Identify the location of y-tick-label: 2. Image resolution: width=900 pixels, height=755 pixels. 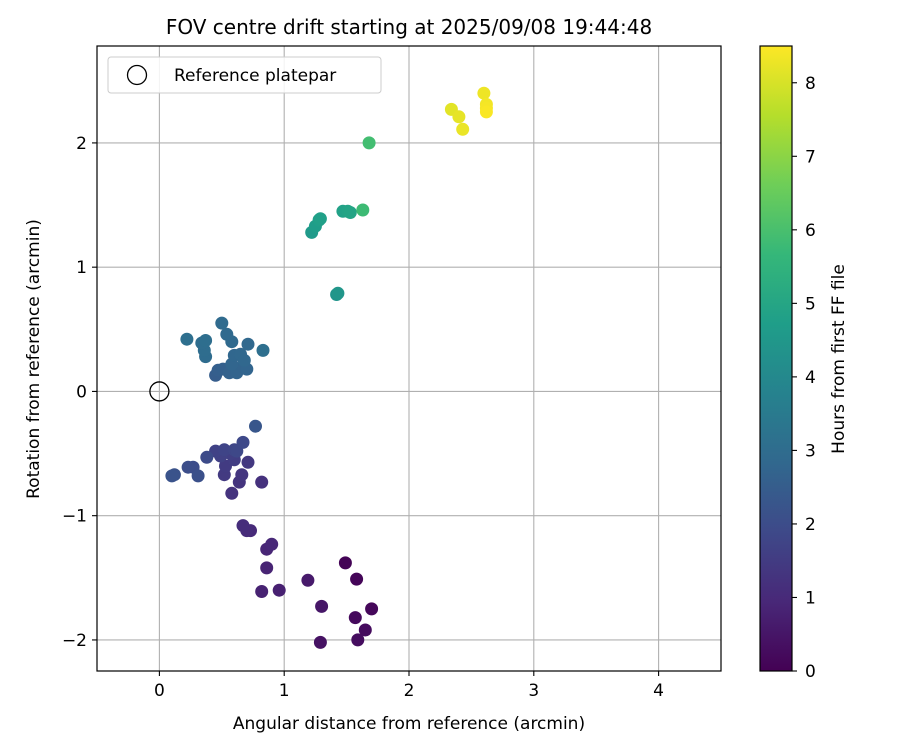
(81, 144).